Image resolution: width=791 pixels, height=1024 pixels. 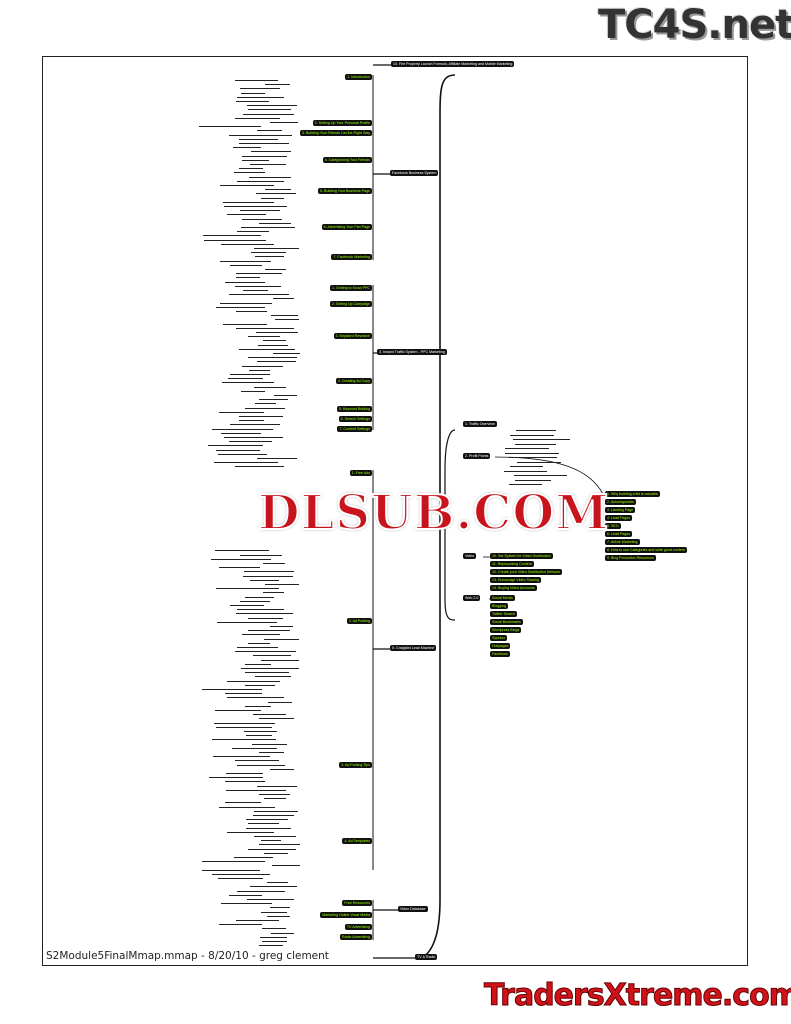 What do you see at coordinates (350, 304) in the screenshot?
I see `subtopic-node: 2. Setting Up Campaign` at bounding box center [350, 304].